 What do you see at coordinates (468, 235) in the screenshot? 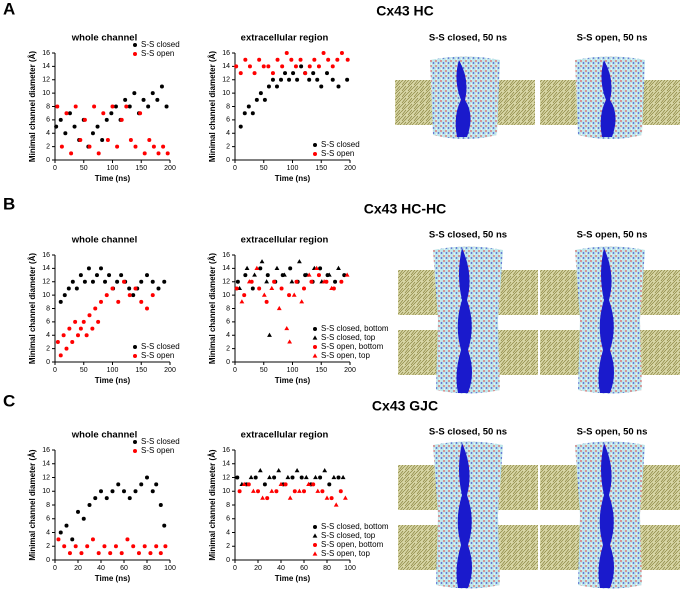
I see `image-title: S-S closed, 50 ns` at bounding box center [468, 235].